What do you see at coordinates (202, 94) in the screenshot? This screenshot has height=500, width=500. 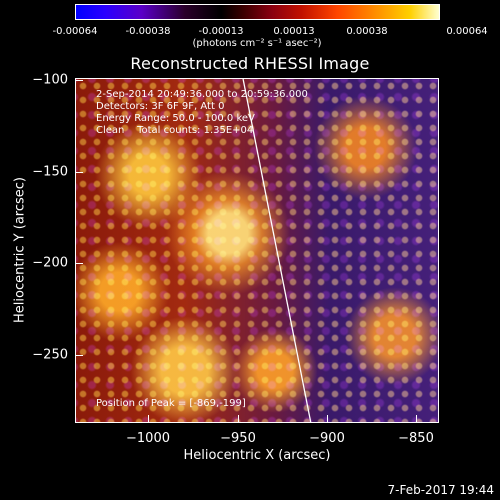 I see `info-time-range: 2-Sep-2014 20:49:36.000 to 20:59:36.000` at bounding box center [202, 94].